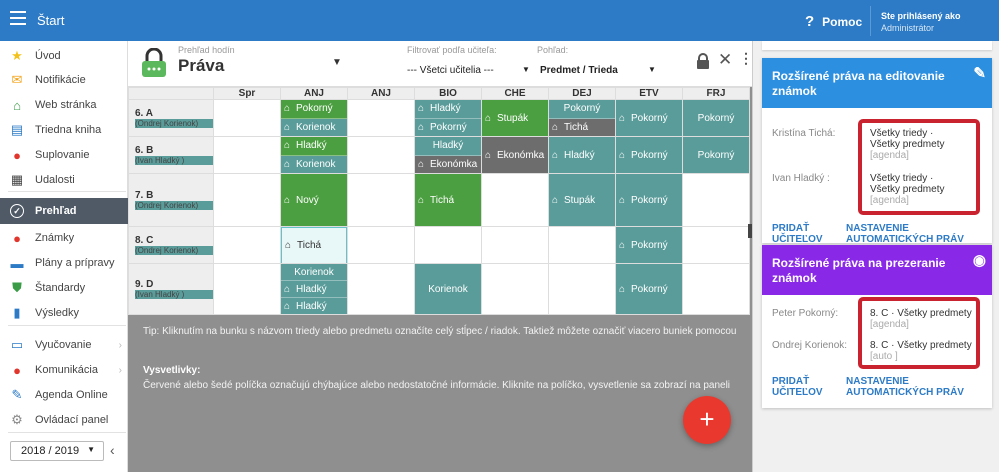 Image resolution: width=999 pixels, height=472 pixels. What do you see at coordinates (716, 93) in the screenshot?
I see `column-header: FRJ` at bounding box center [716, 93].